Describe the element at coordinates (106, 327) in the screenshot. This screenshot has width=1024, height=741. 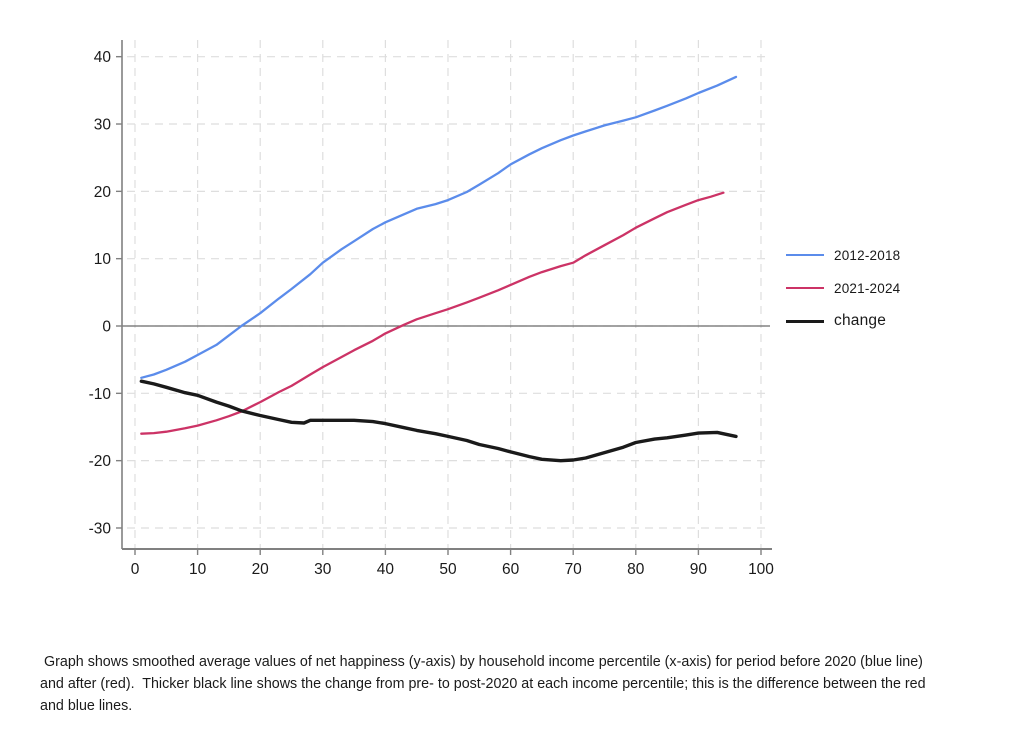
I see `y-tick-label-0: 0` at that location.